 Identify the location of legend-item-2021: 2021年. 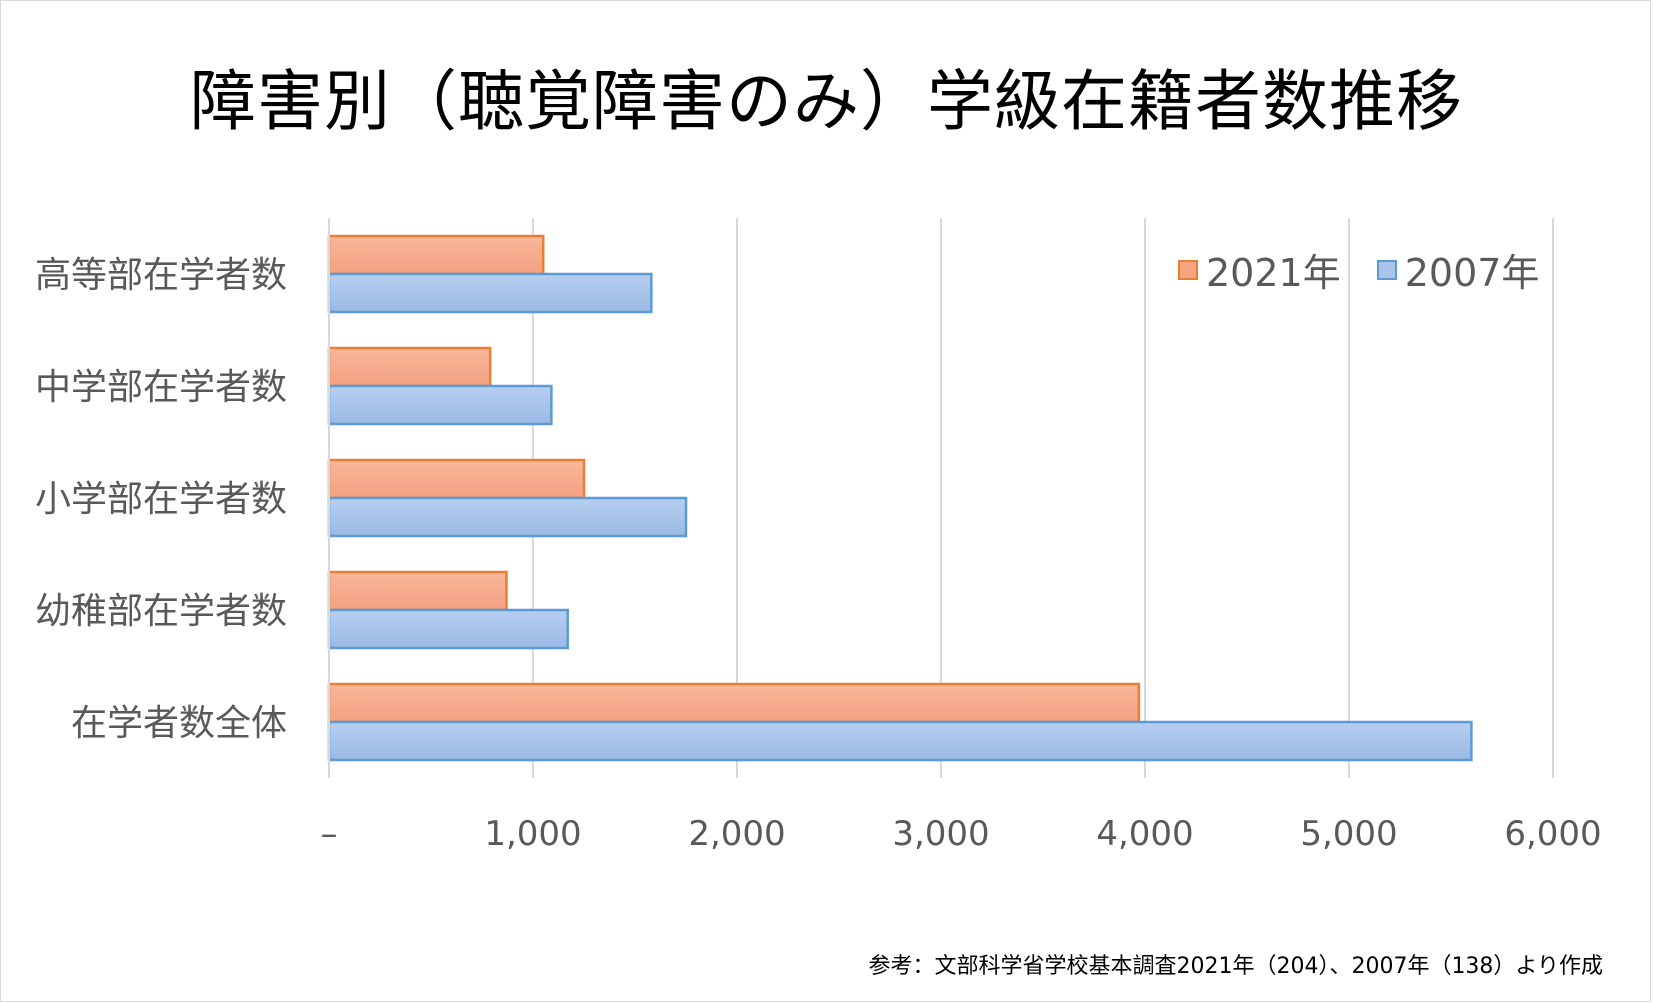
(1259, 269).